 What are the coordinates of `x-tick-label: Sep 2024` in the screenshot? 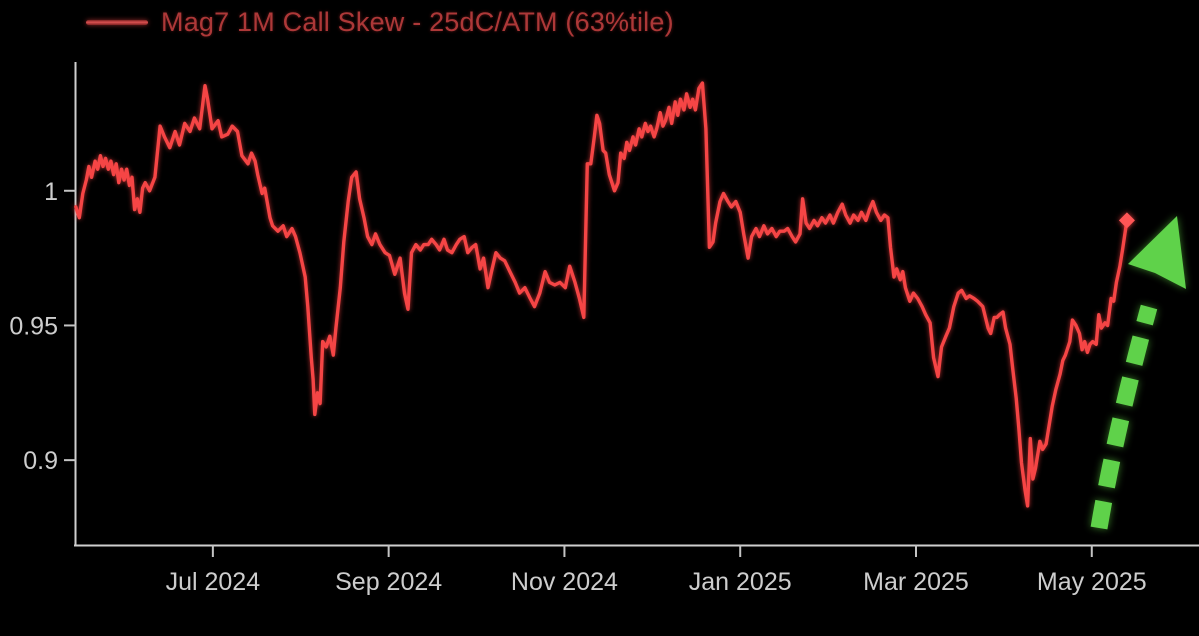 It's located at (388, 582).